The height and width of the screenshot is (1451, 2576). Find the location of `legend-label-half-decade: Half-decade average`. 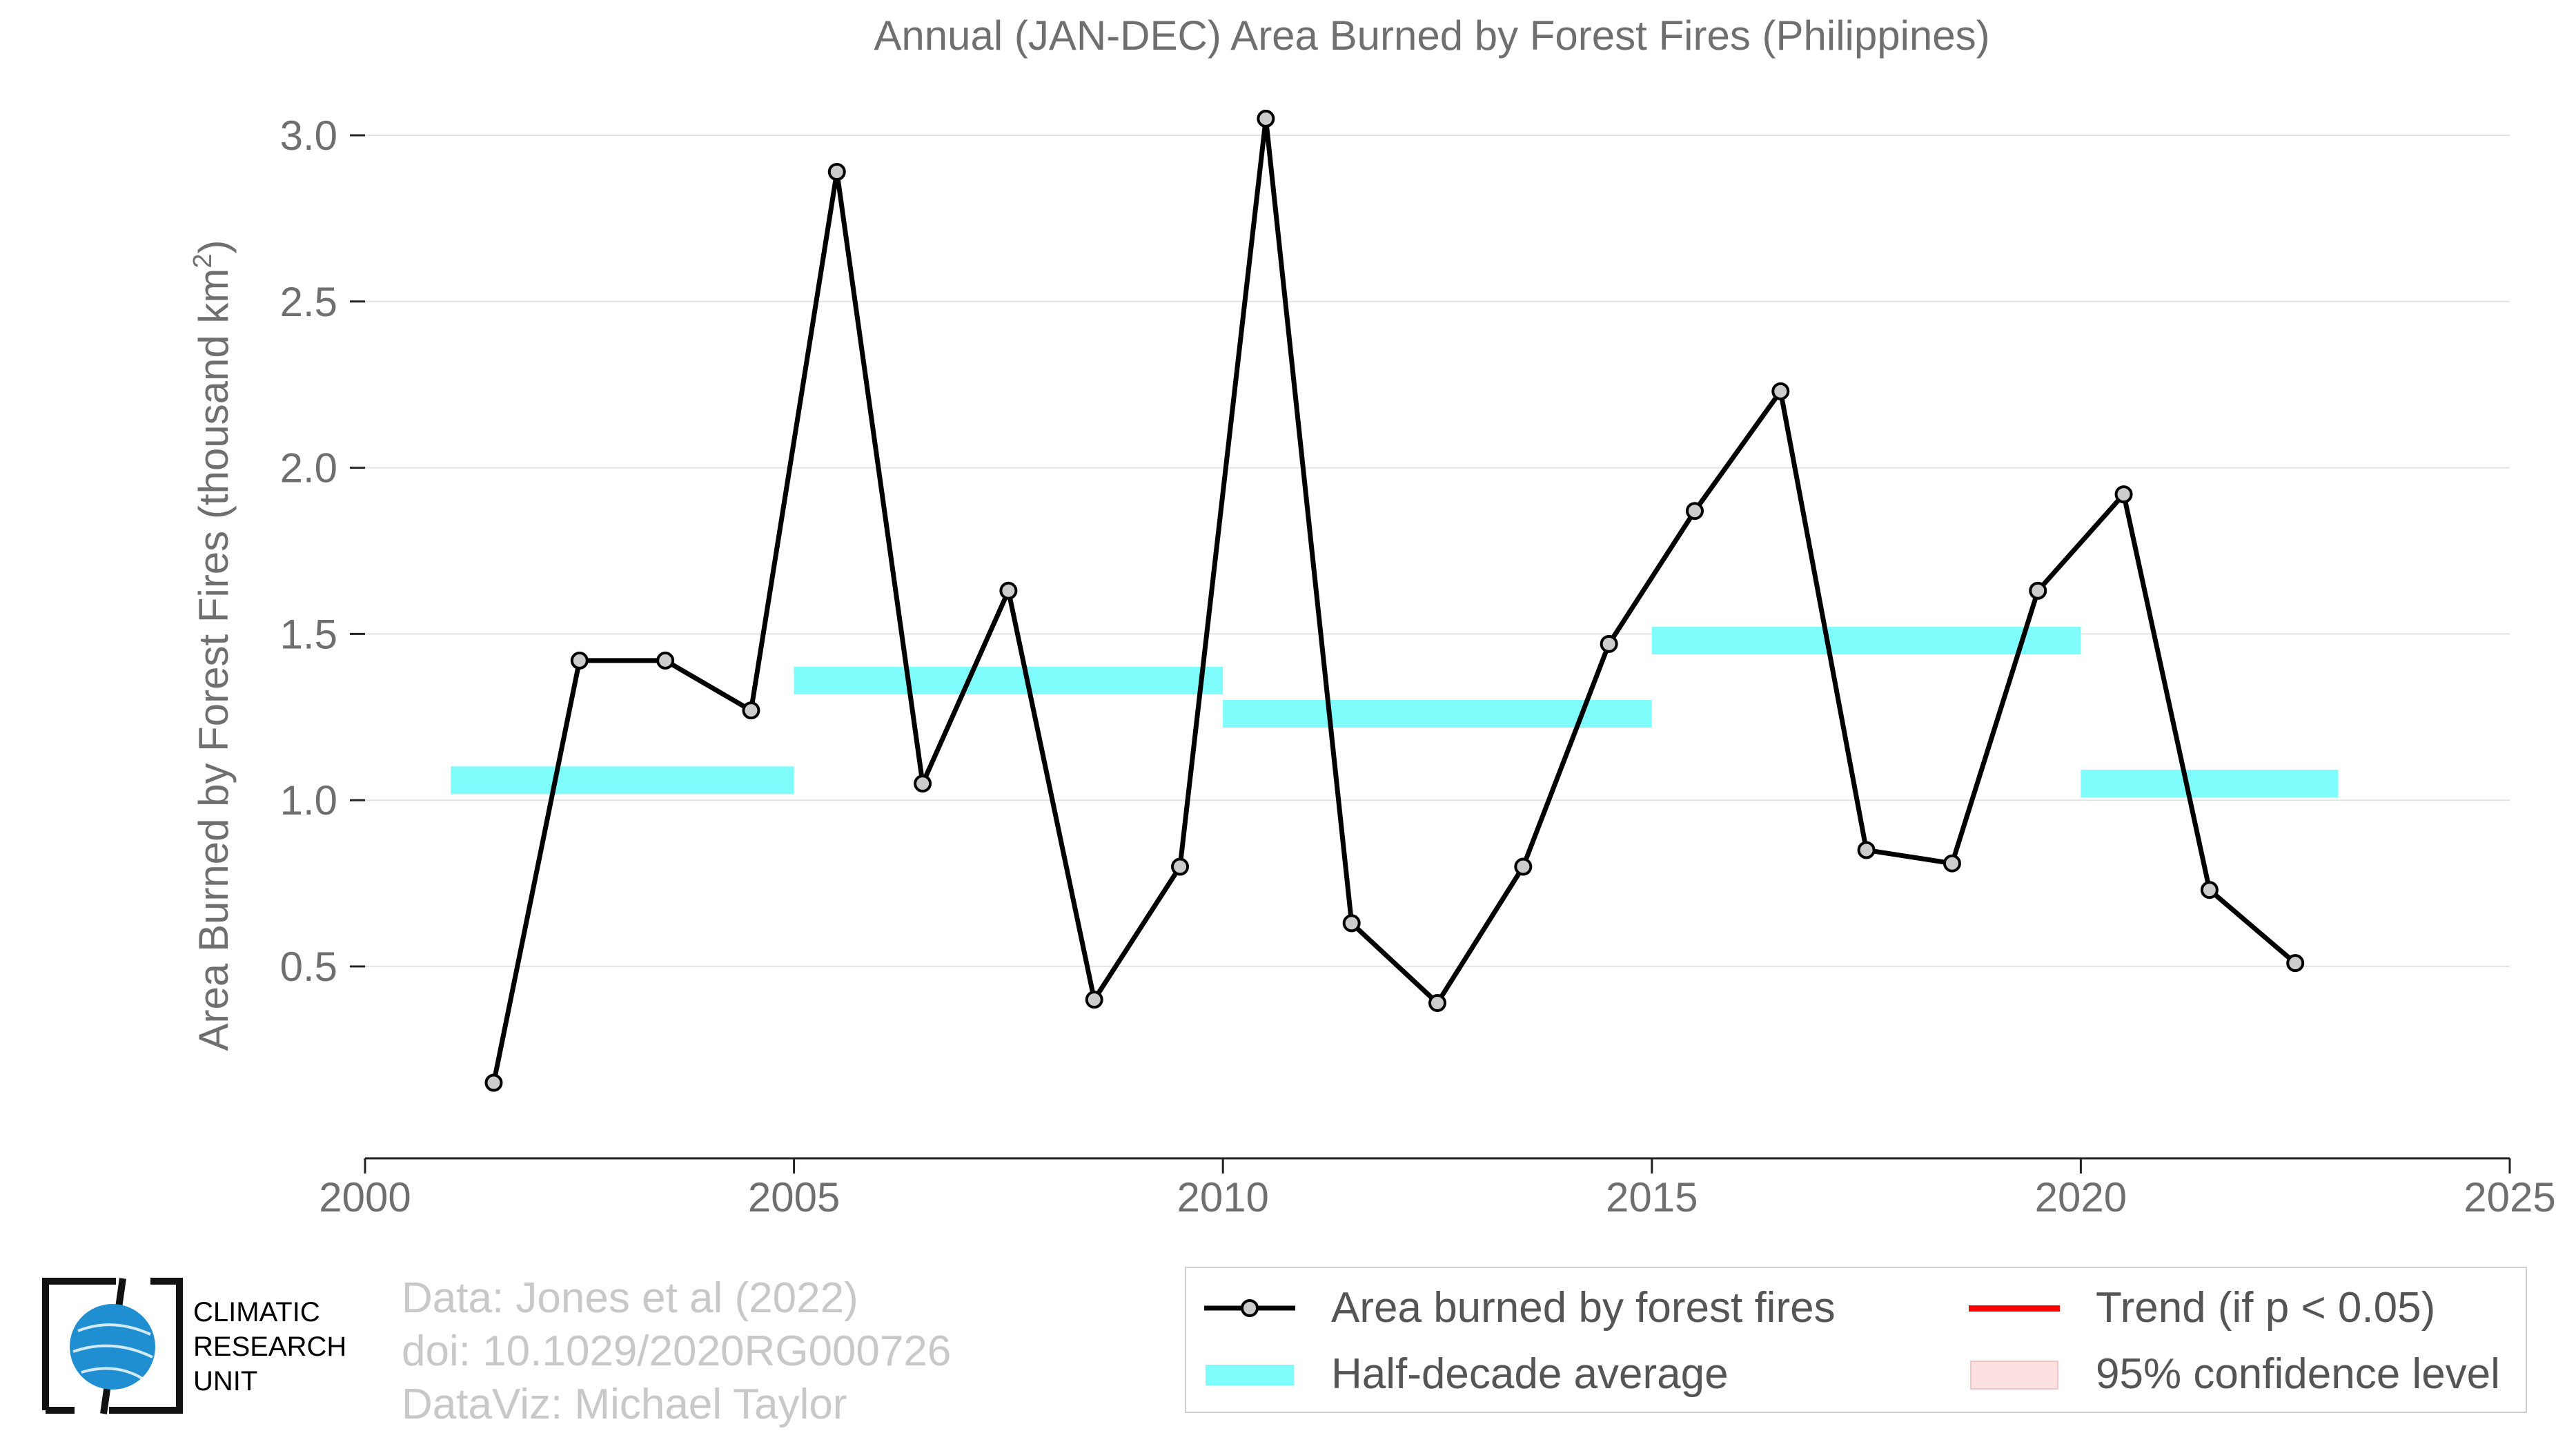

legend-label-half-decade: Half-decade average is located at coordinates (1530, 1374).